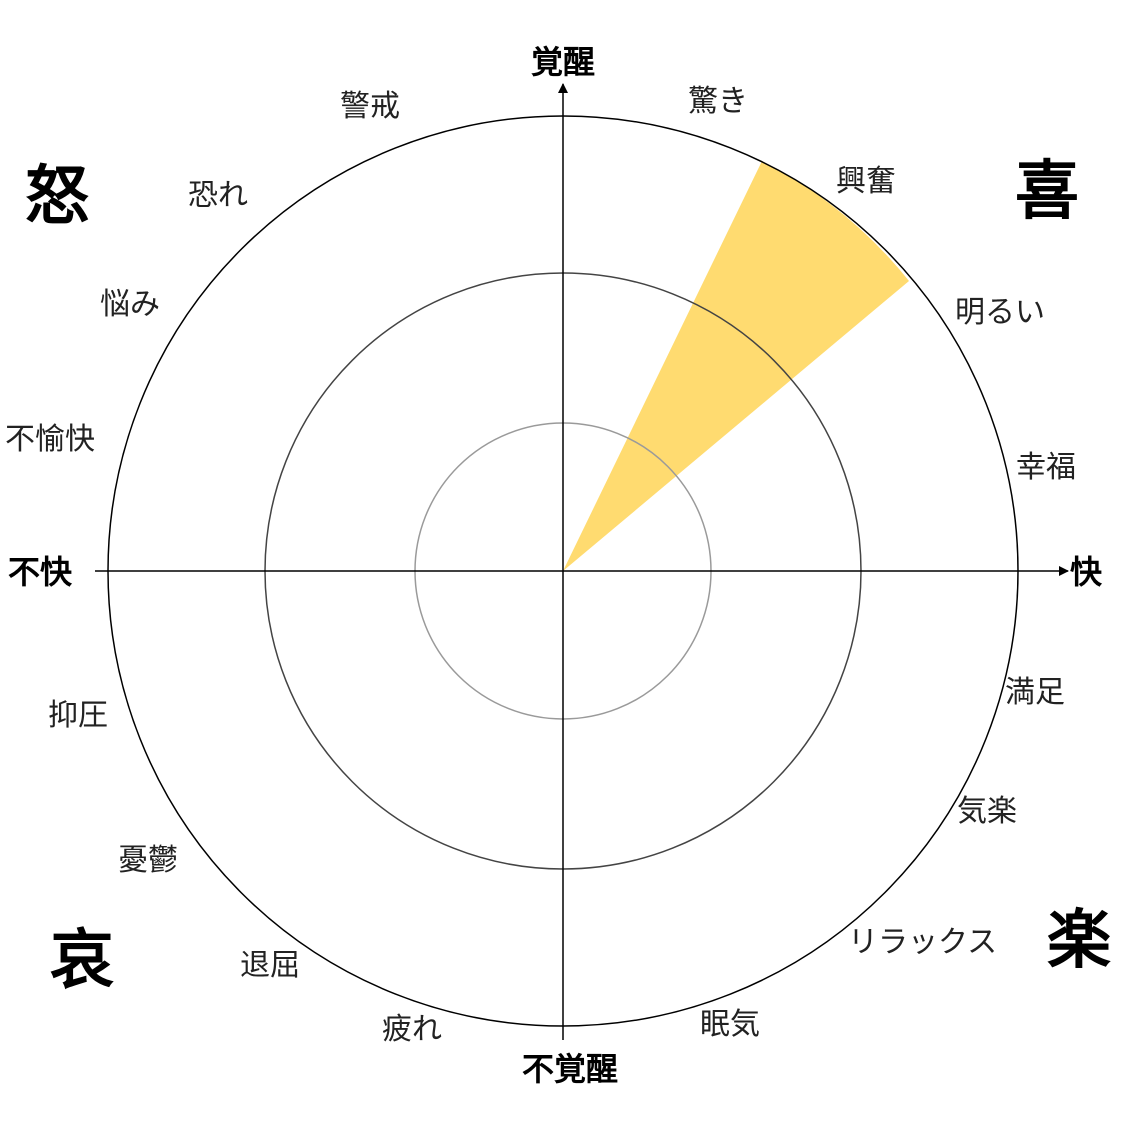 The image size is (1127, 1131). What do you see at coordinates (412, 1029) in the screenshot?
I see `emotion-label-tsukare: 疲れ` at bounding box center [412, 1029].